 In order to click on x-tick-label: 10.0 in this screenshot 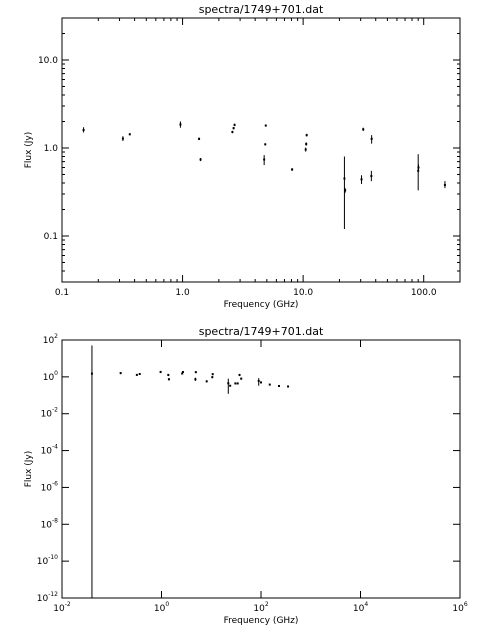, I will do `click(303, 293)`.